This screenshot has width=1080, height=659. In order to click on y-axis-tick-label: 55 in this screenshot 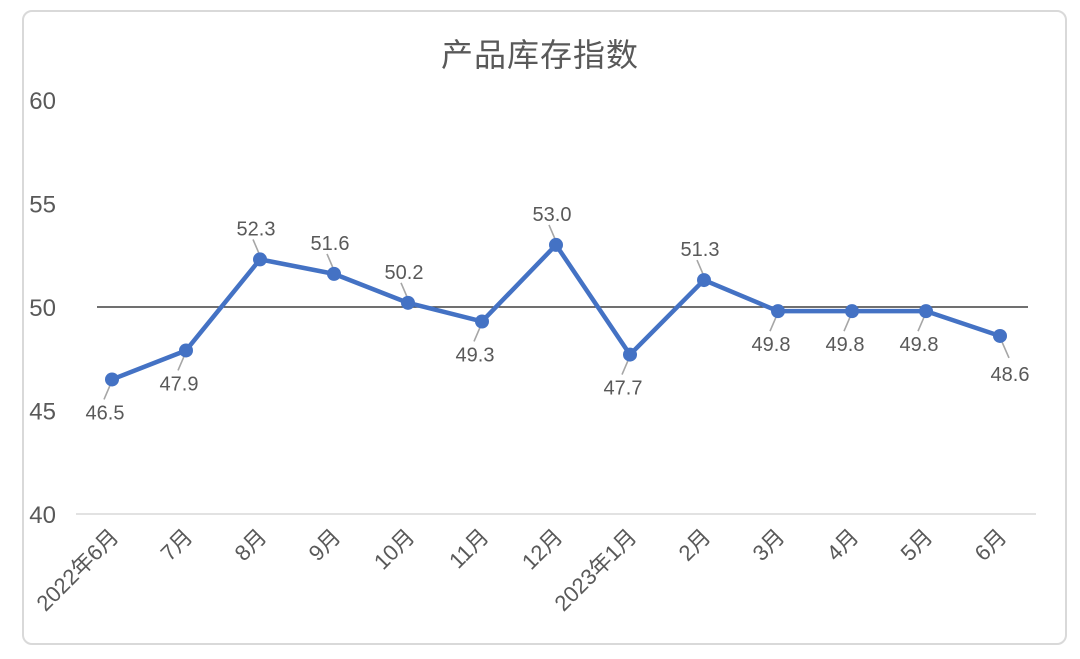, I will do `click(42, 205)`.